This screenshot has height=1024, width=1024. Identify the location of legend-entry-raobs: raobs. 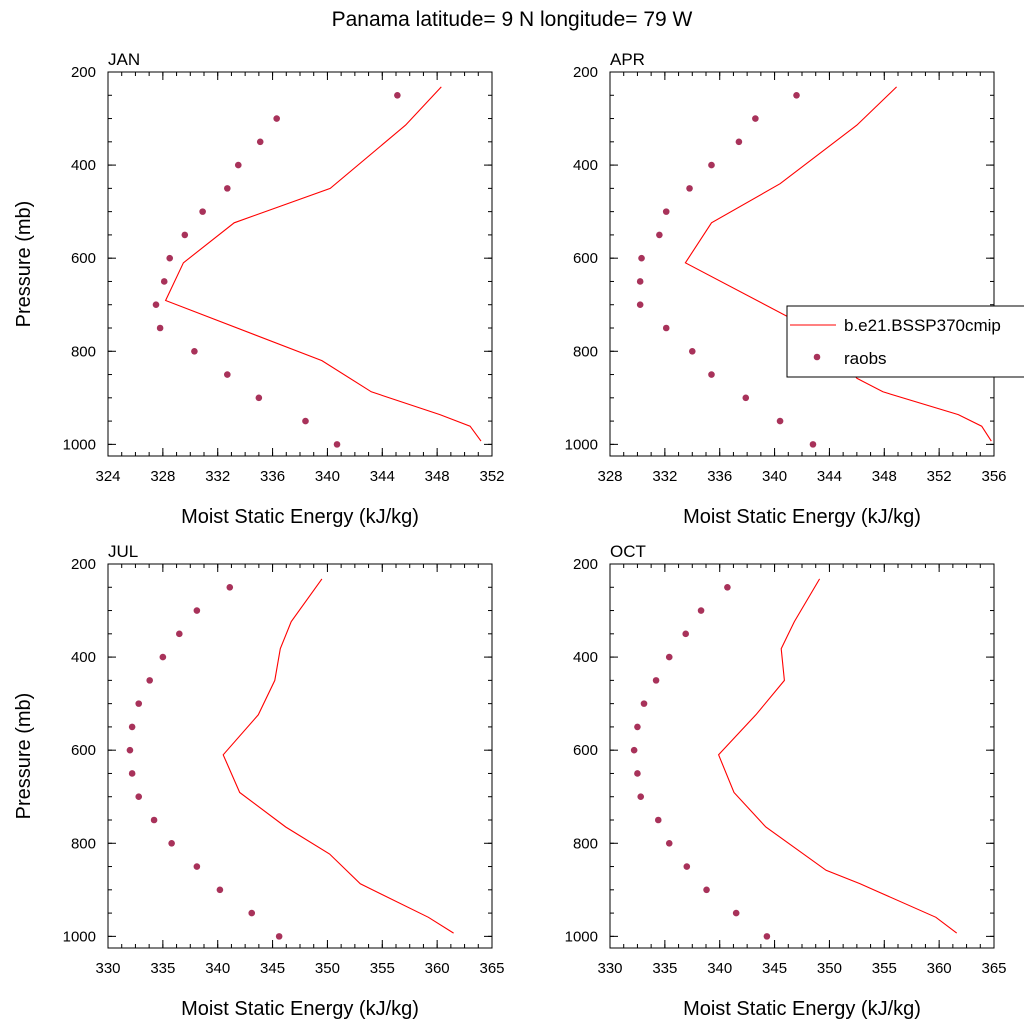
(865, 358).